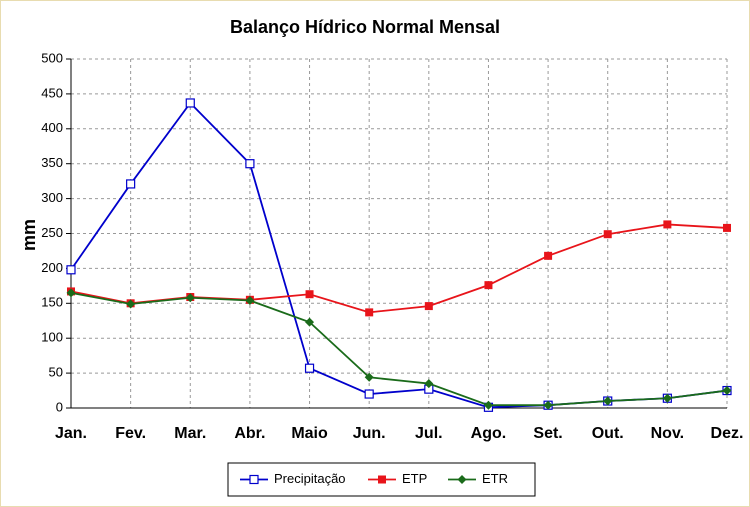 The height and width of the screenshot is (507, 750). What do you see at coordinates (429, 433) in the screenshot?
I see `x-tick-label: Jul.` at bounding box center [429, 433].